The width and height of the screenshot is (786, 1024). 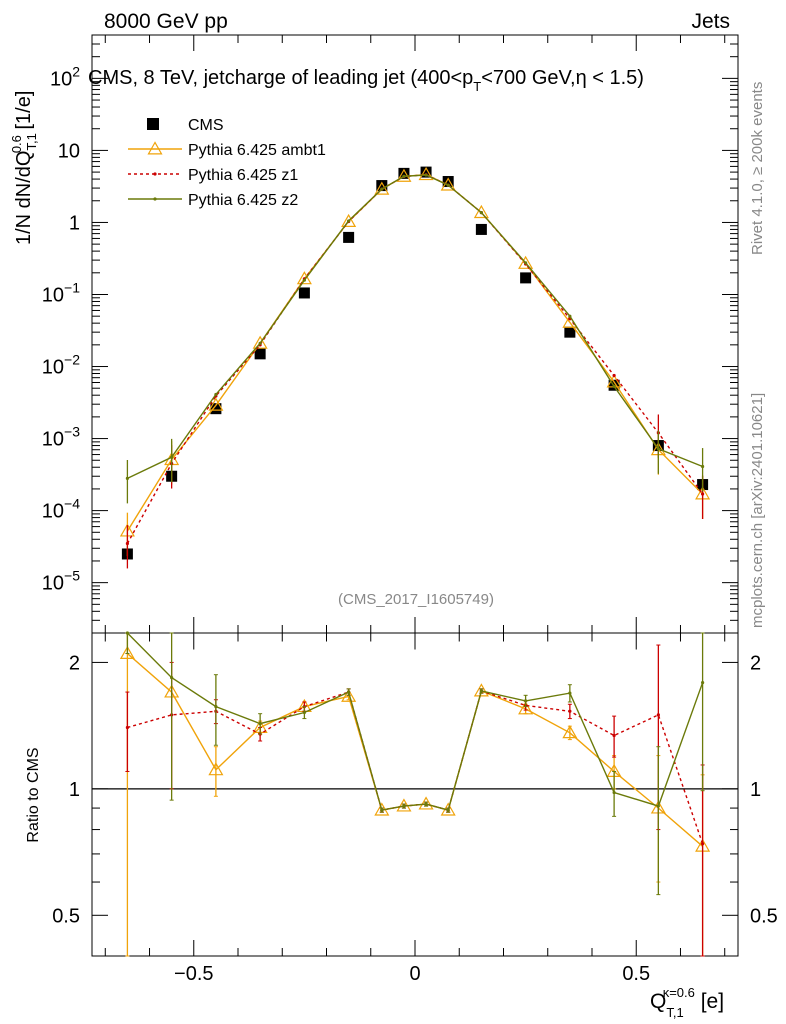 I want to click on legend-label: Pythia 6.425 z2, so click(x=243, y=200).